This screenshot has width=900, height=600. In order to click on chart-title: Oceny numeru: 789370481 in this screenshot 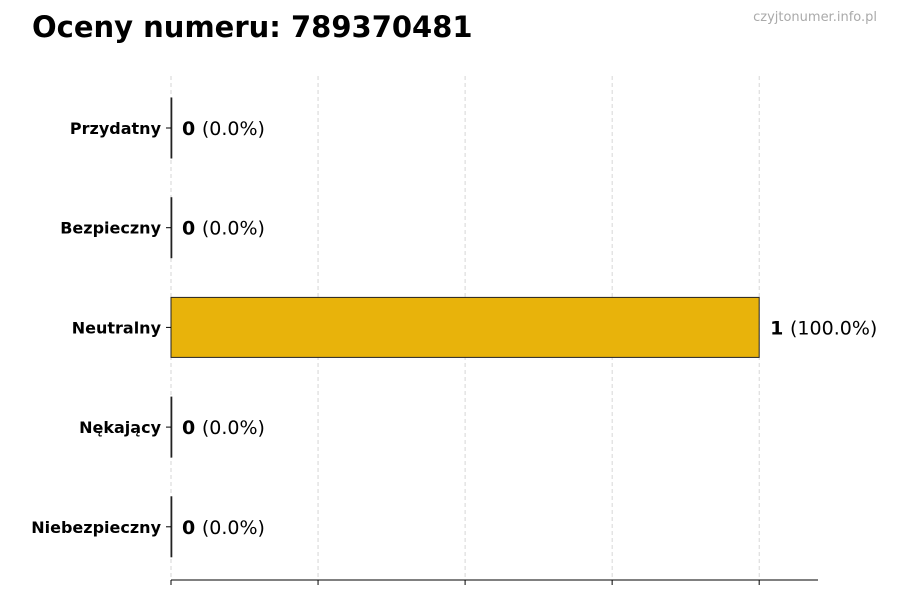, I will do `click(252, 27)`.